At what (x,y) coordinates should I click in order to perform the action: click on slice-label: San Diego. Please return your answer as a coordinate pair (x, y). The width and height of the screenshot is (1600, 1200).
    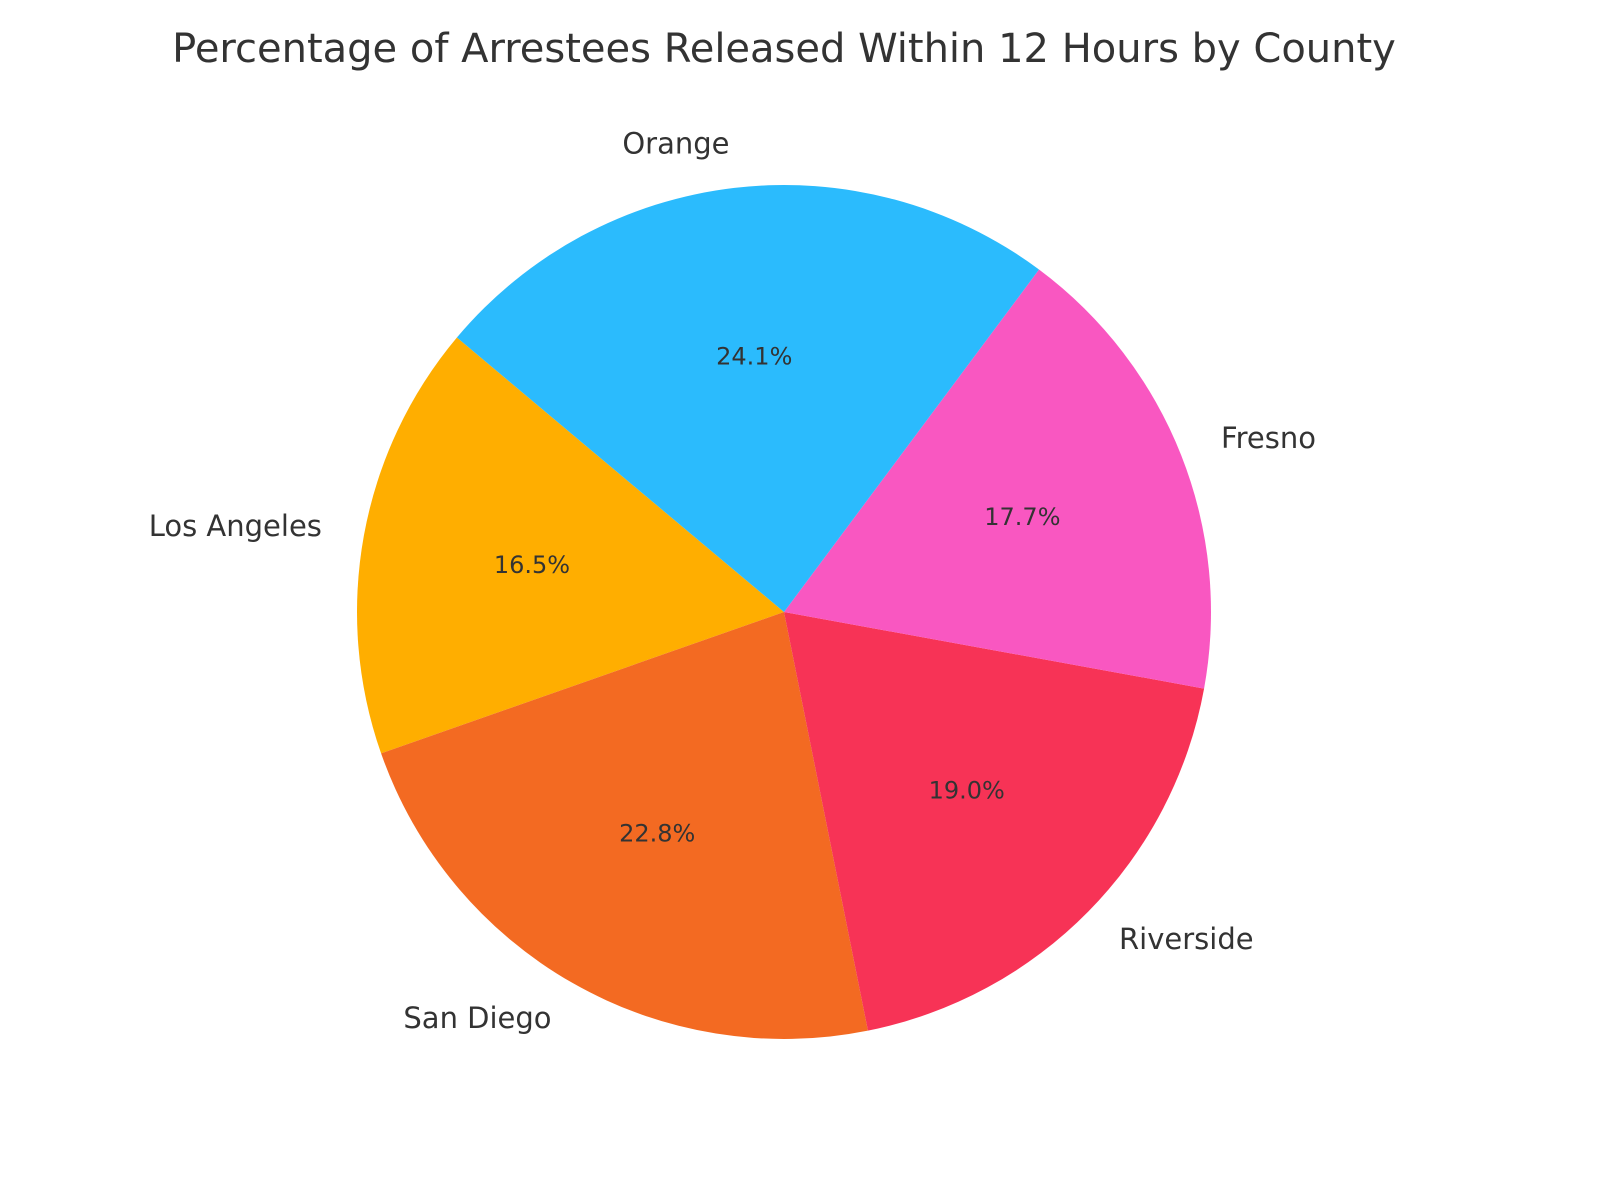
    Looking at the image, I should click on (477, 1018).